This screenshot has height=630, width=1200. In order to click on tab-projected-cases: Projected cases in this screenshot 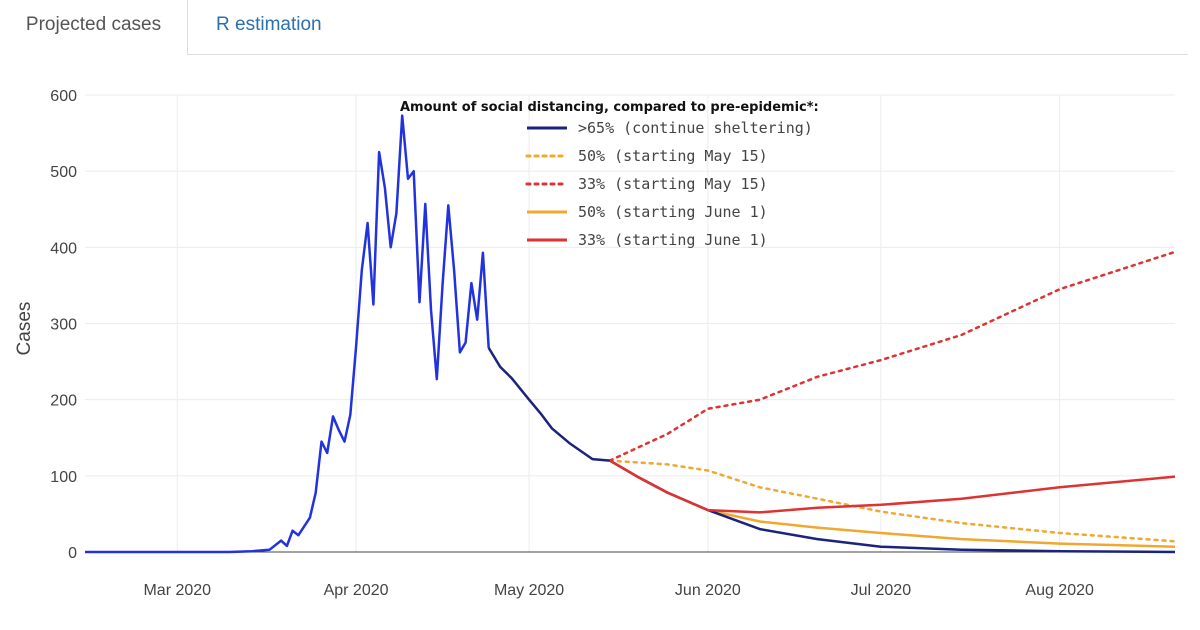, I will do `click(94, 27)`.